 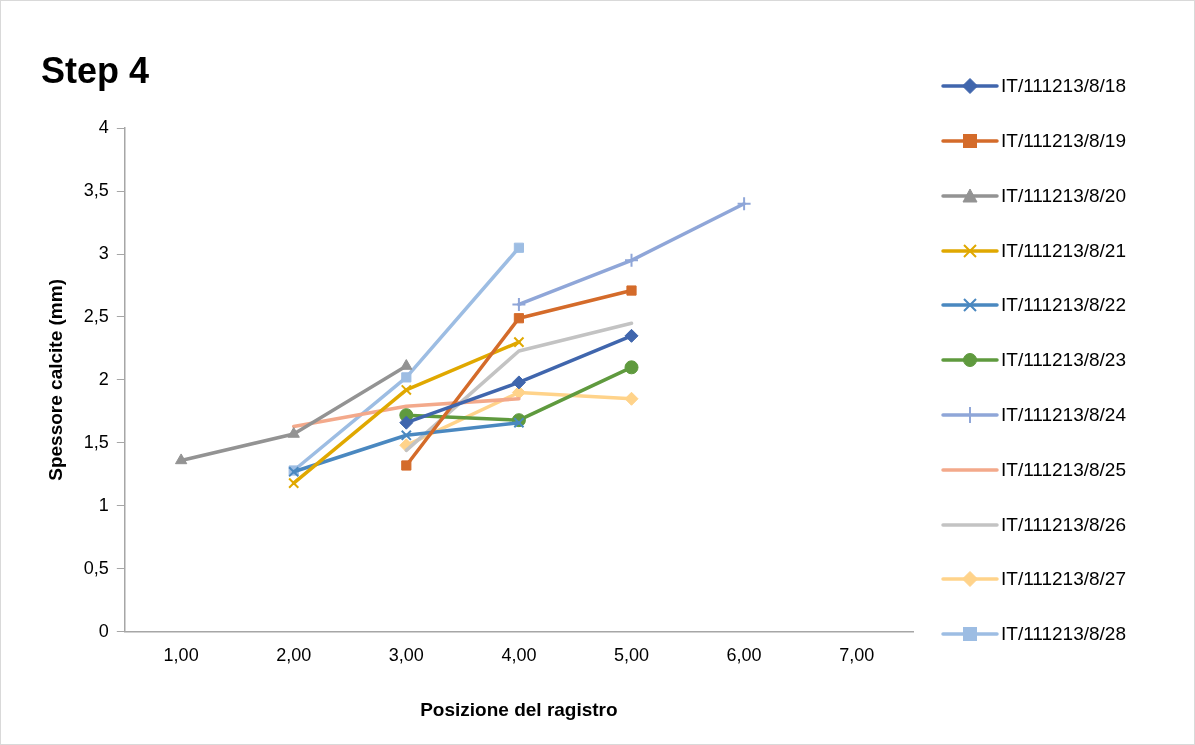 What do you see at coordinates (103, 378) in the screenshot?
I see `y-tick-label: 2` at bounding box center [103, 378].